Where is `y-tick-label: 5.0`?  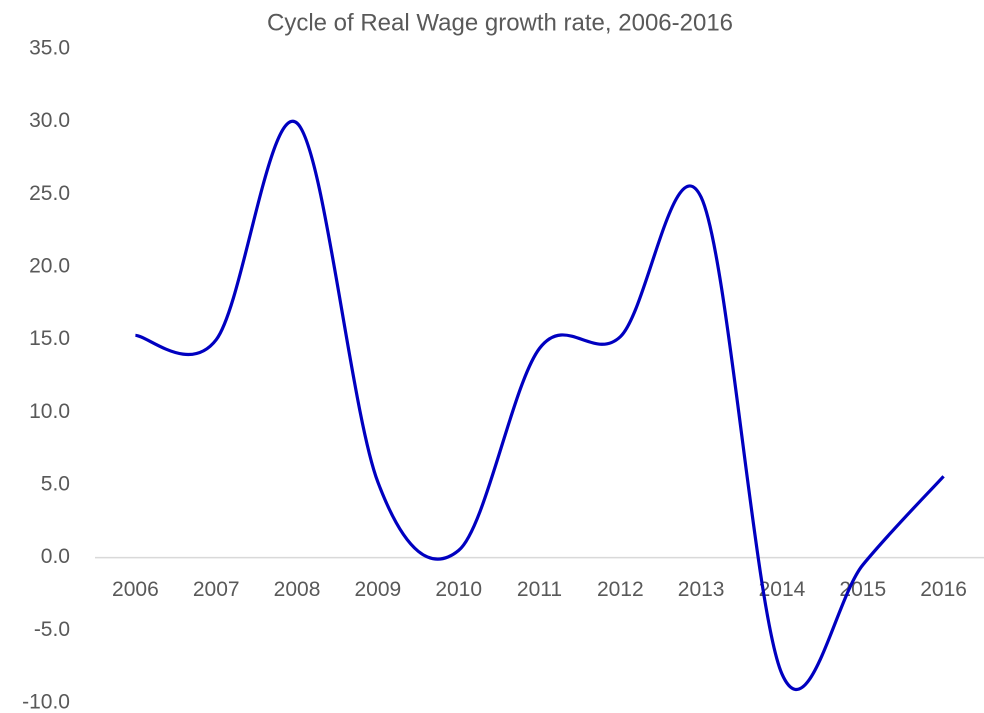
y-tick-label: 5.0 is located at coordinates (55, 484).